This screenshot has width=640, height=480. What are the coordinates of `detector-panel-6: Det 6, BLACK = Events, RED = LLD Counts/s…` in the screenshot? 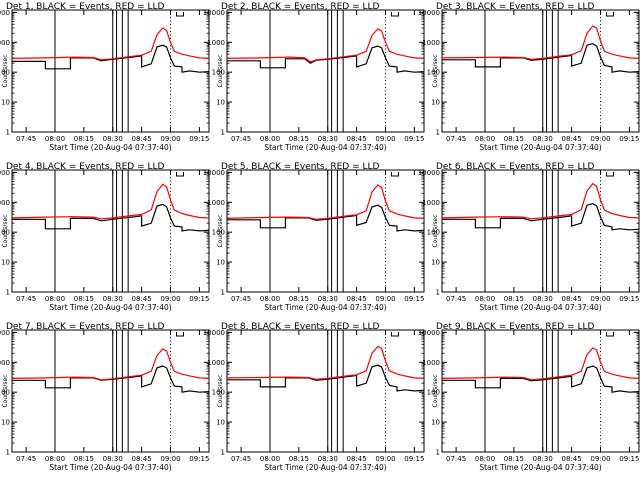 It's located at (529, 237).